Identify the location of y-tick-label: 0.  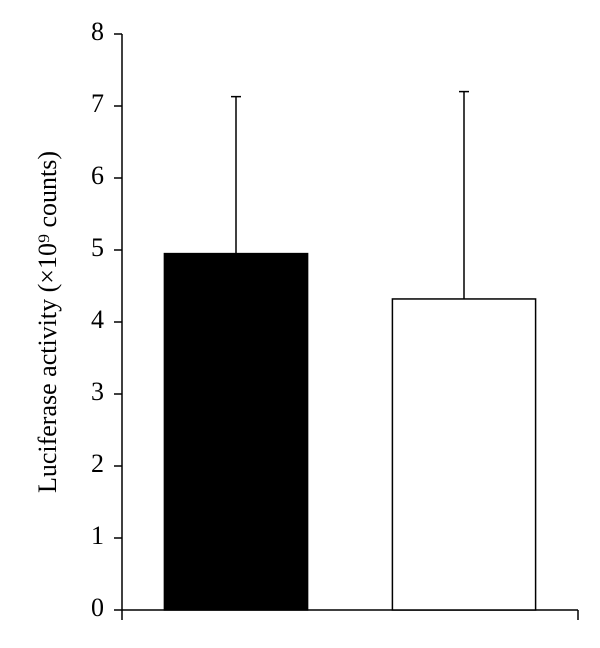
(97, 607).